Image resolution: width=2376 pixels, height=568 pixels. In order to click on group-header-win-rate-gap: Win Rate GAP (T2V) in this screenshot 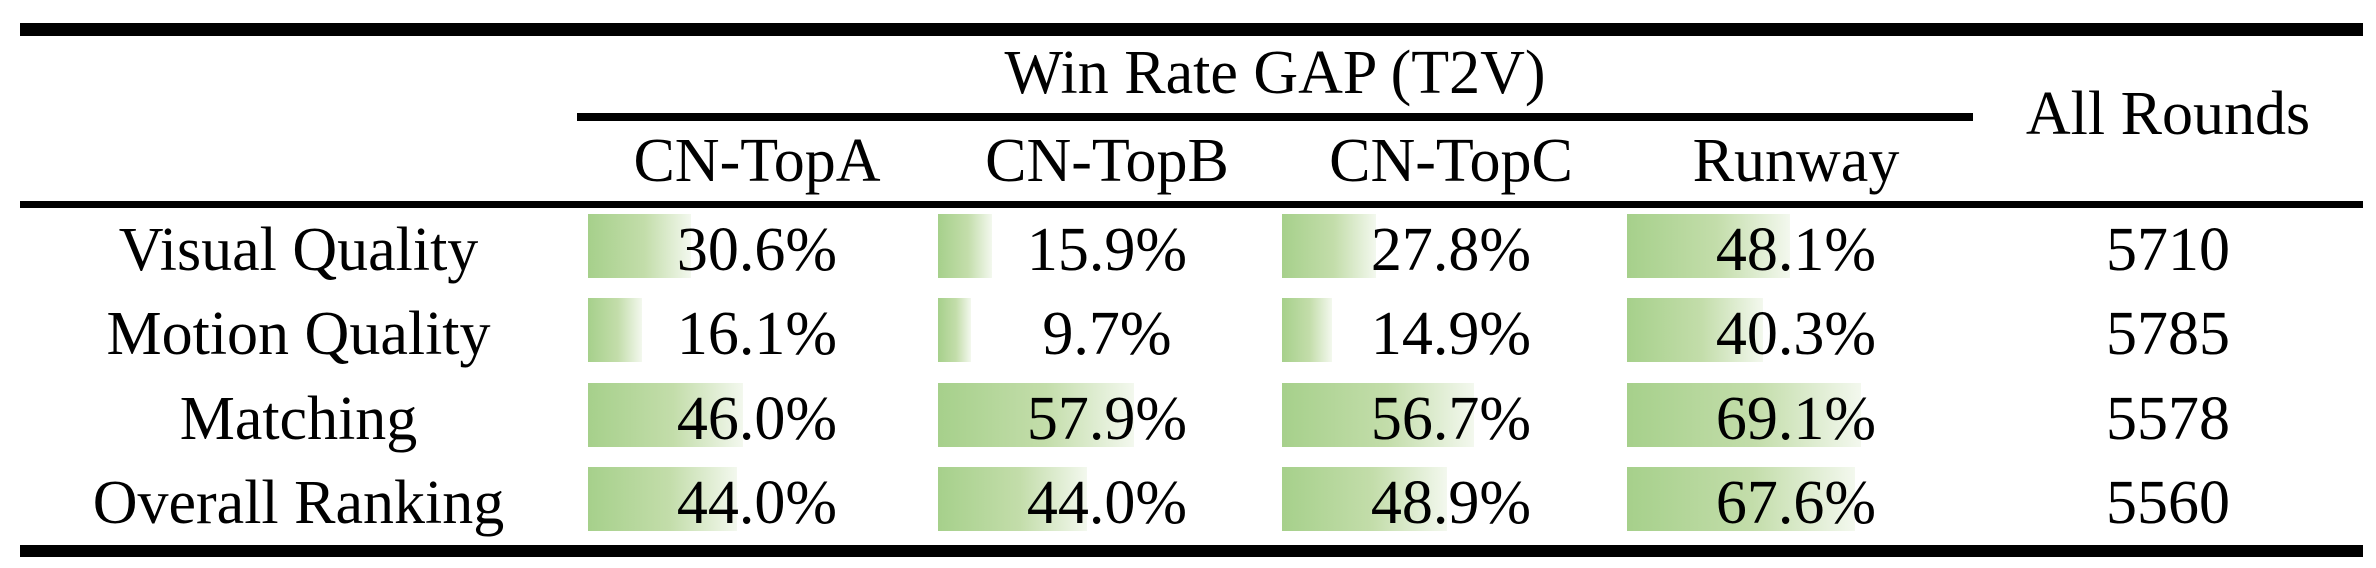, I will do `click(1275, 73)`.